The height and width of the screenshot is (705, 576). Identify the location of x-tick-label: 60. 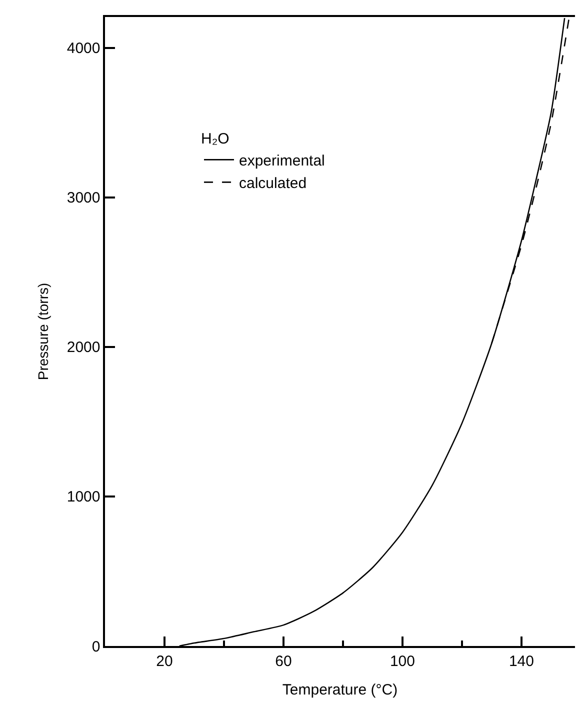
(283, 661).